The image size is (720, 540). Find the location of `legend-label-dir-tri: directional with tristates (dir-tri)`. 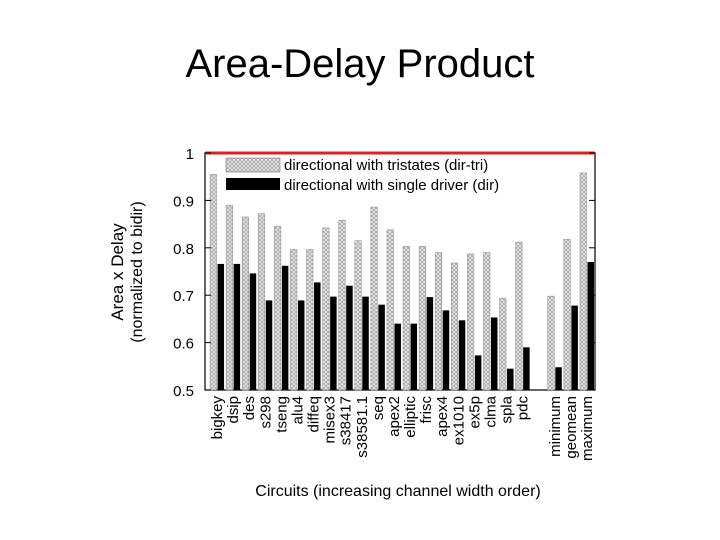

legend-label-dir-tri: directional with tristates (dir-tri) is located at coordinates (386, 165).